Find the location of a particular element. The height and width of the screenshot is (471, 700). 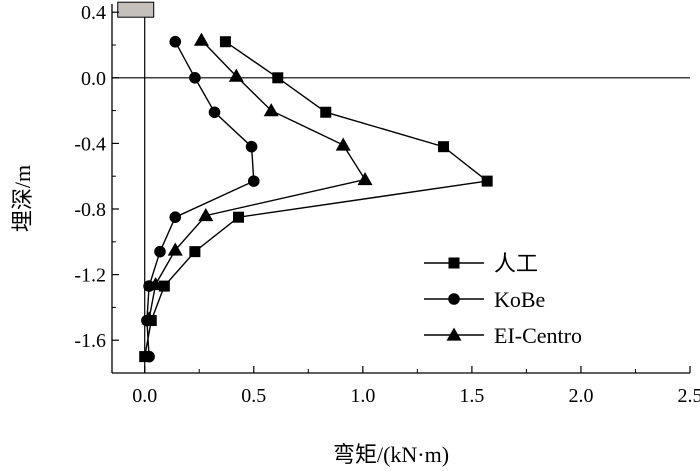

y-tick-label: -1.2 is located at coordinates (90, 276).